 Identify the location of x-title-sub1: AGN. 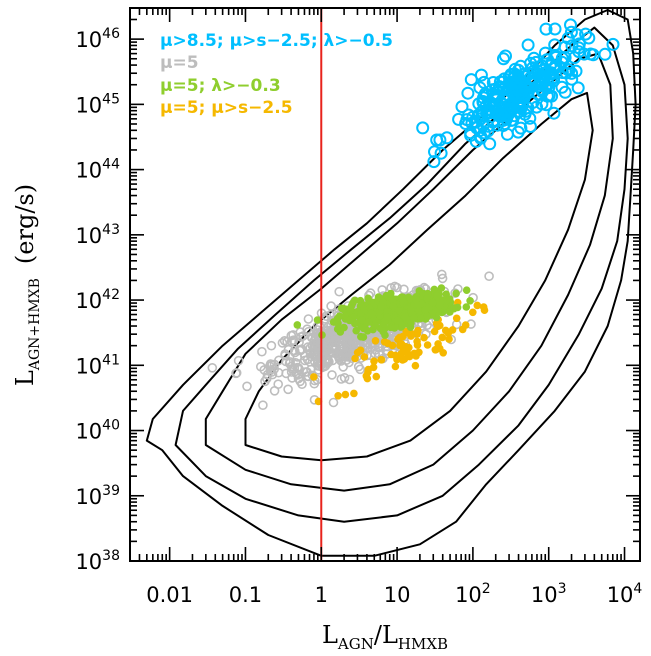
(355, 644).